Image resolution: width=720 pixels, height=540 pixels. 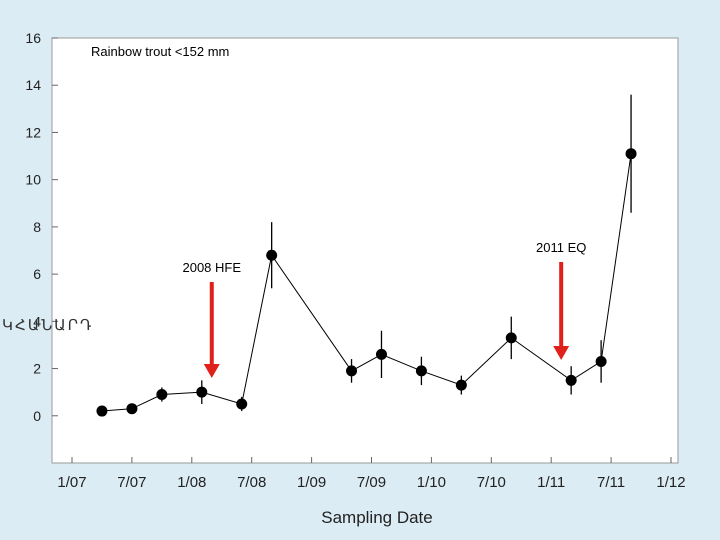 What do you see at coordinates (37, 416) in the screenshot?
I see `y-tick-label: 0` at bounding box center [37, 416].